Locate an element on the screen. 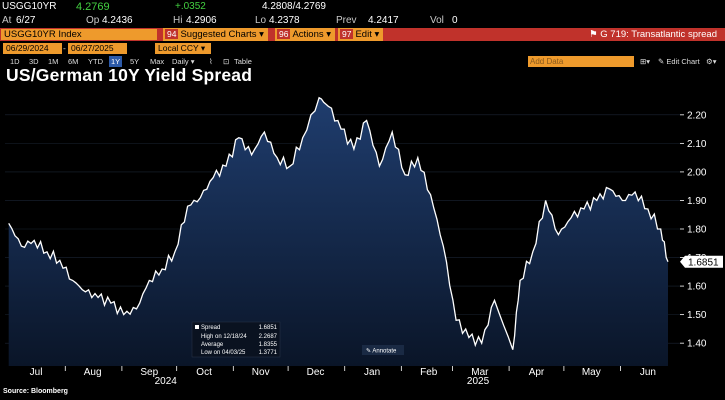 The width and height of the screenshot is (725, 400). chart-name-label: G 719: Transatlantic spread is located at coordinates (658, 34).